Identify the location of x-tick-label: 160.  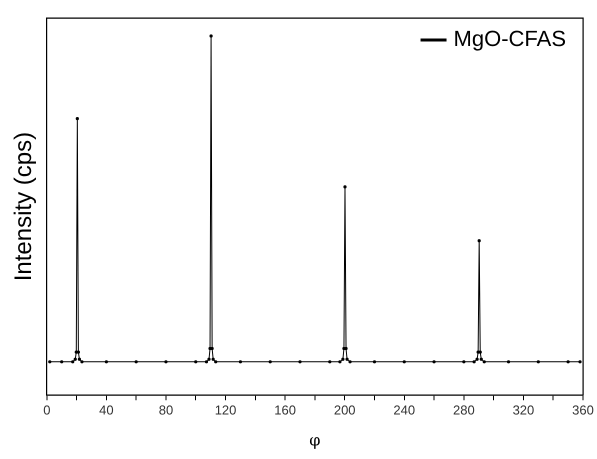
(285, 410).